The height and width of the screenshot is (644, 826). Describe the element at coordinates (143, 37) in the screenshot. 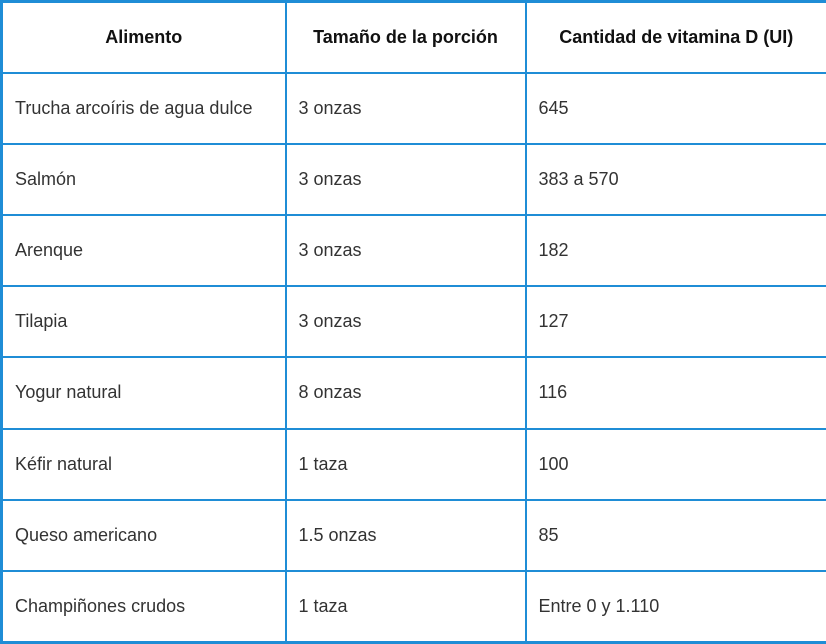

I see `header-cell: Alimento` at that location.